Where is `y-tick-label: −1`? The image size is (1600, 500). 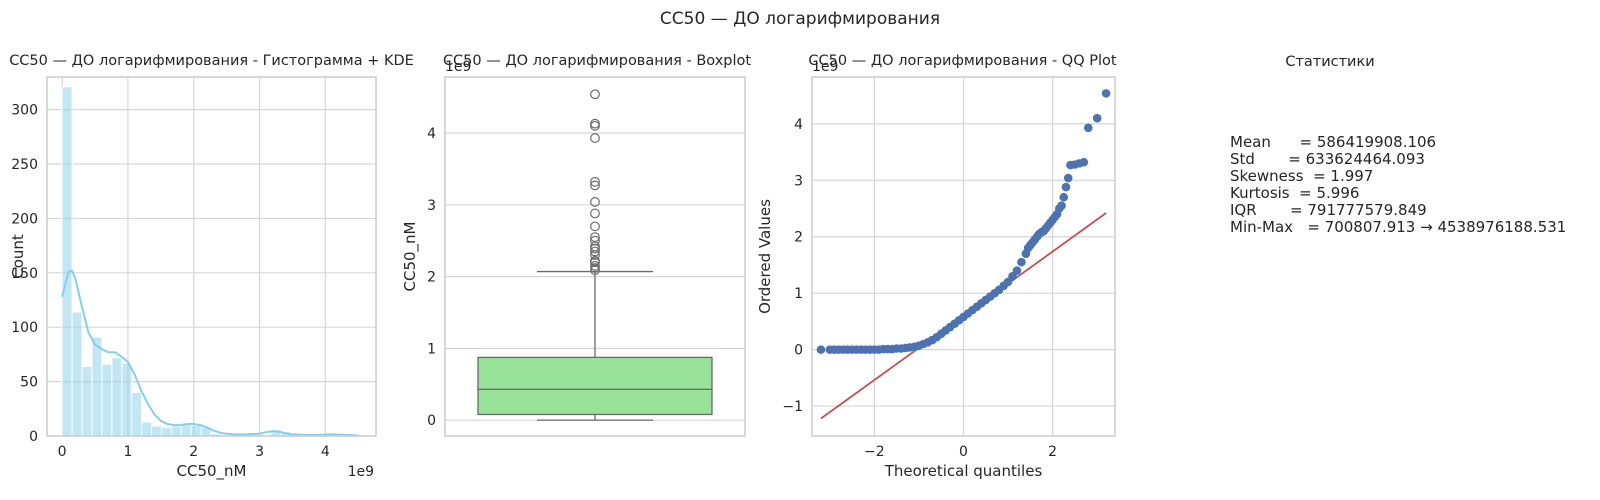 y-tick-label: −1 is located at coordinates (792, 407).